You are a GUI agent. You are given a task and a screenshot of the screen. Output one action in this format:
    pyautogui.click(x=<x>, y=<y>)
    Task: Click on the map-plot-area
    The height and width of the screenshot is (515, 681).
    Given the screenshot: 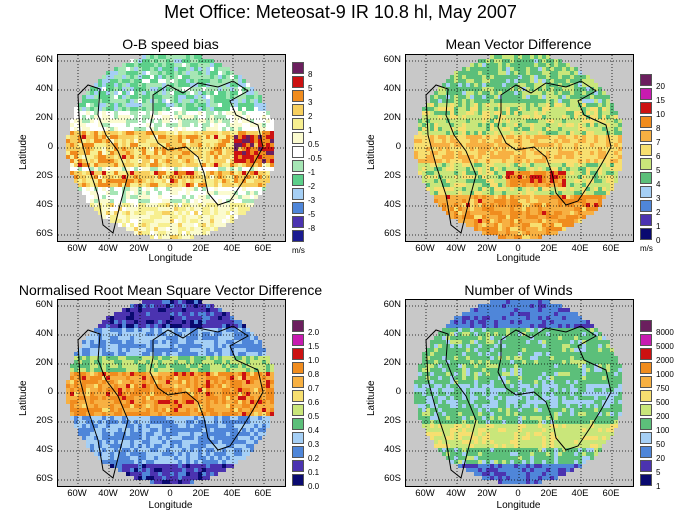 What is the action you would take?
    pyautogui.click(x=171, y=148)
    